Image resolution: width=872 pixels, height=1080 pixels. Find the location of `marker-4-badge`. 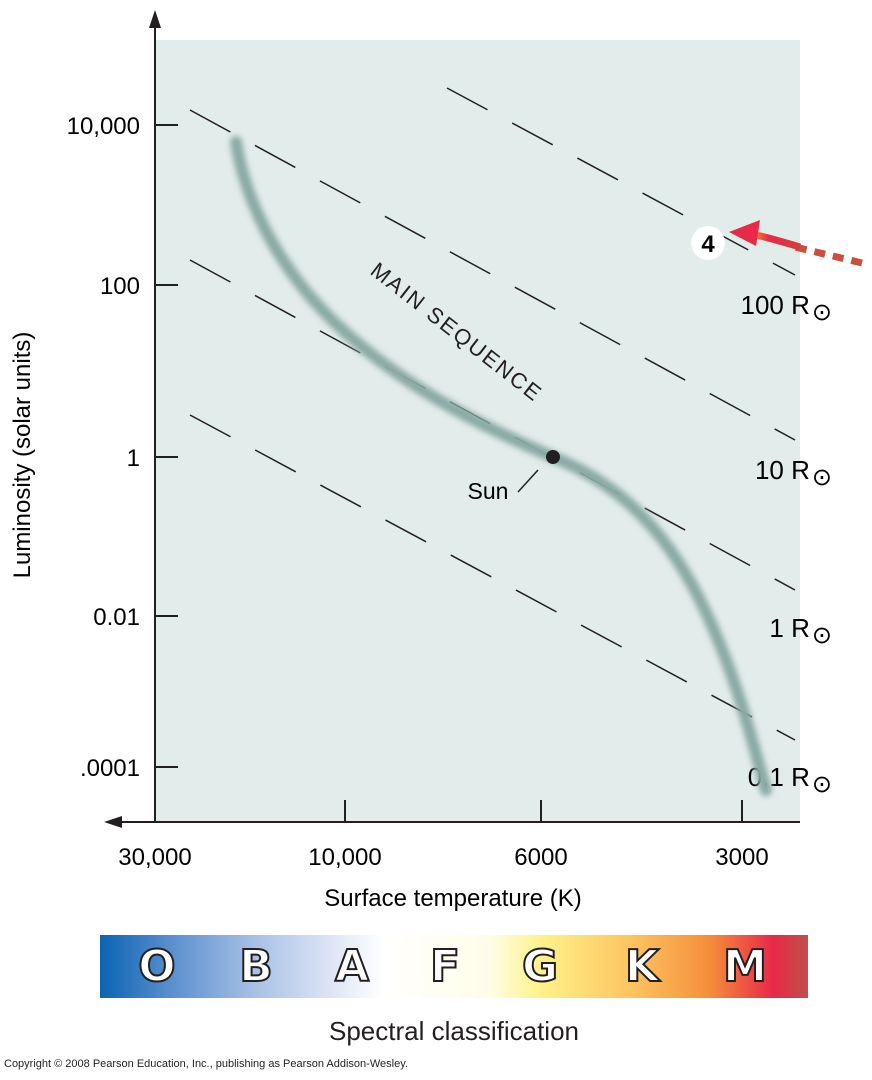

marker-4-badge is located at coordinates (708, 243).